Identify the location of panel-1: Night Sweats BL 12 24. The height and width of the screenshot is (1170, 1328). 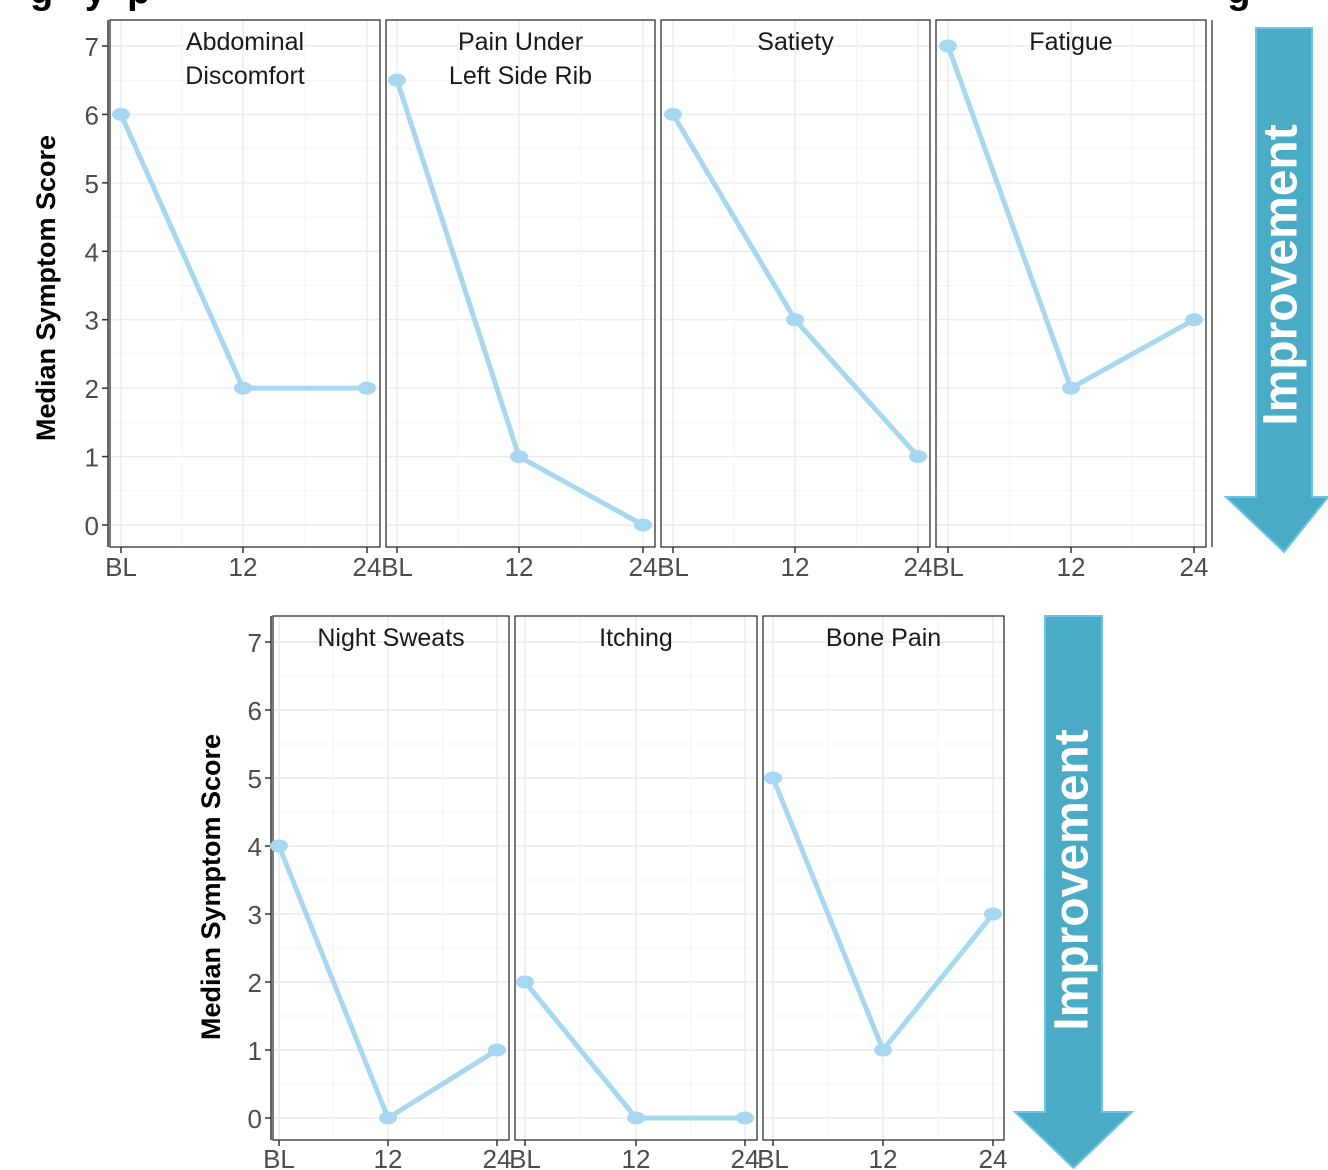
(387, 892).